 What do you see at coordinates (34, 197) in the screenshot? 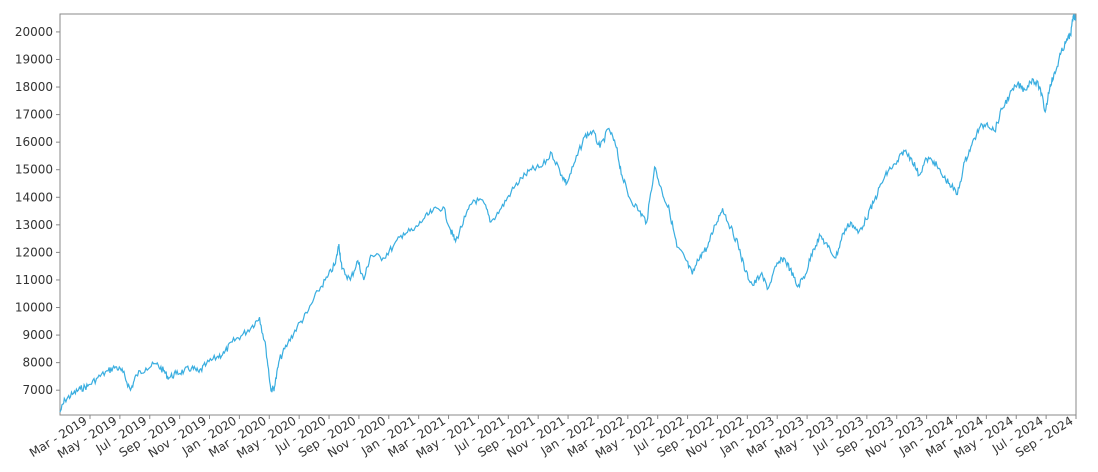
I see `y-tick-label: 14000` at bounding box center [34, 197].